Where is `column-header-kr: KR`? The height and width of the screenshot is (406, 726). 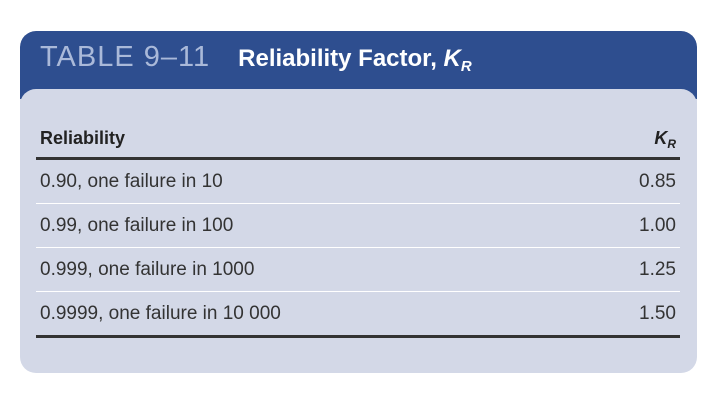 column-header-kr: KR is located at coordinates (630, 139).